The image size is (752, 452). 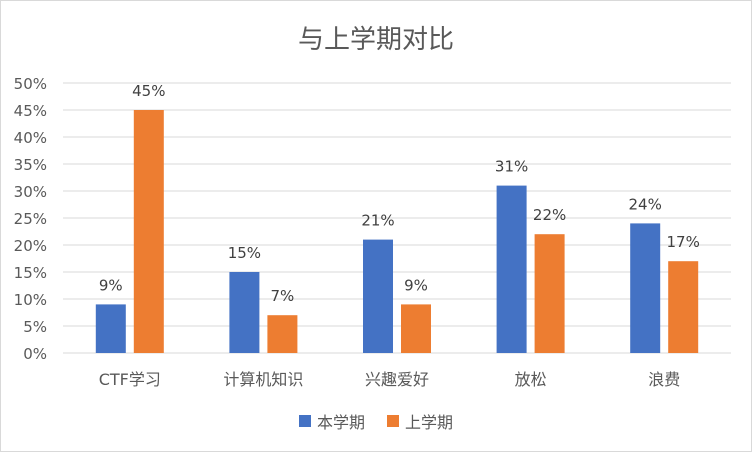 I want to click on legend-item-series-2: 上学期, so click(x=420, y=421).